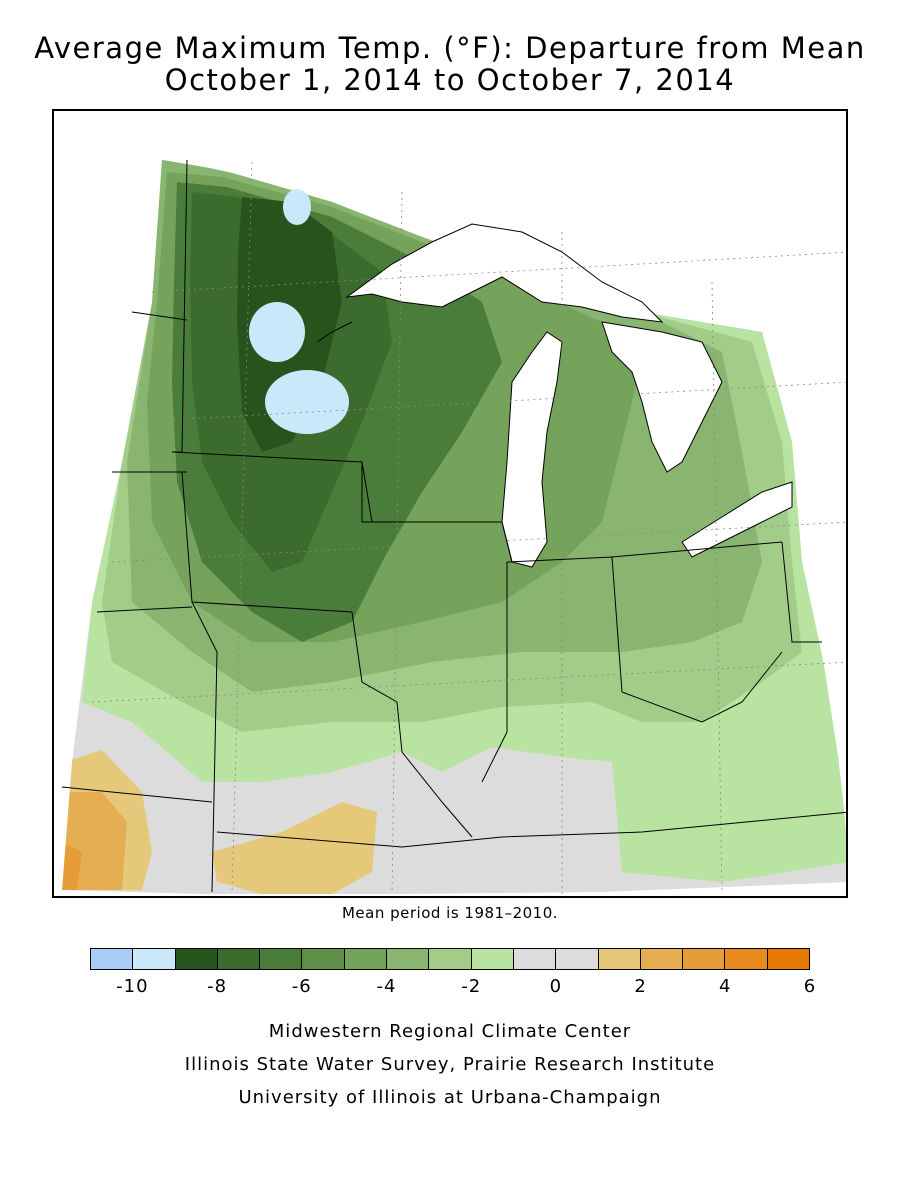 The image size is (900, 1200). What do you see at coordinates (294, 848) in the screenshot?
I see `region-warm-sc` at bounding box center [294, 848].